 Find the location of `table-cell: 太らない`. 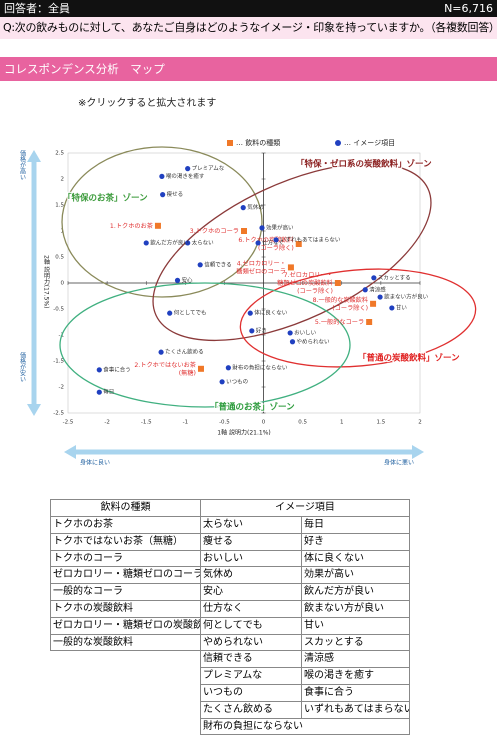

table-cell: 太らない is located at coordinates (251, 525).